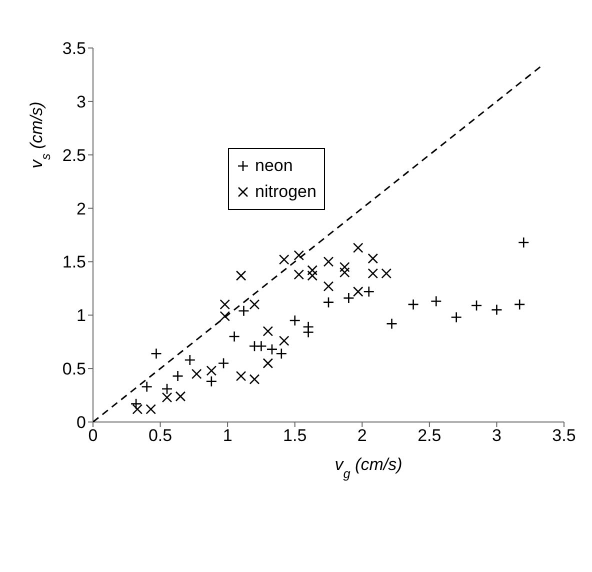 The image size is (592, 572). Describe the element at coordinates (274, 166) in the screenshot. I see `legend-label: neon` at that location.